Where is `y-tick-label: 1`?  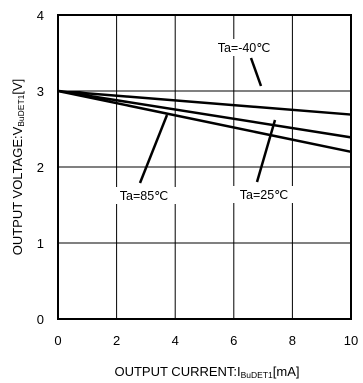 y-tick-label: 1 is located at coordinates (40, 243).